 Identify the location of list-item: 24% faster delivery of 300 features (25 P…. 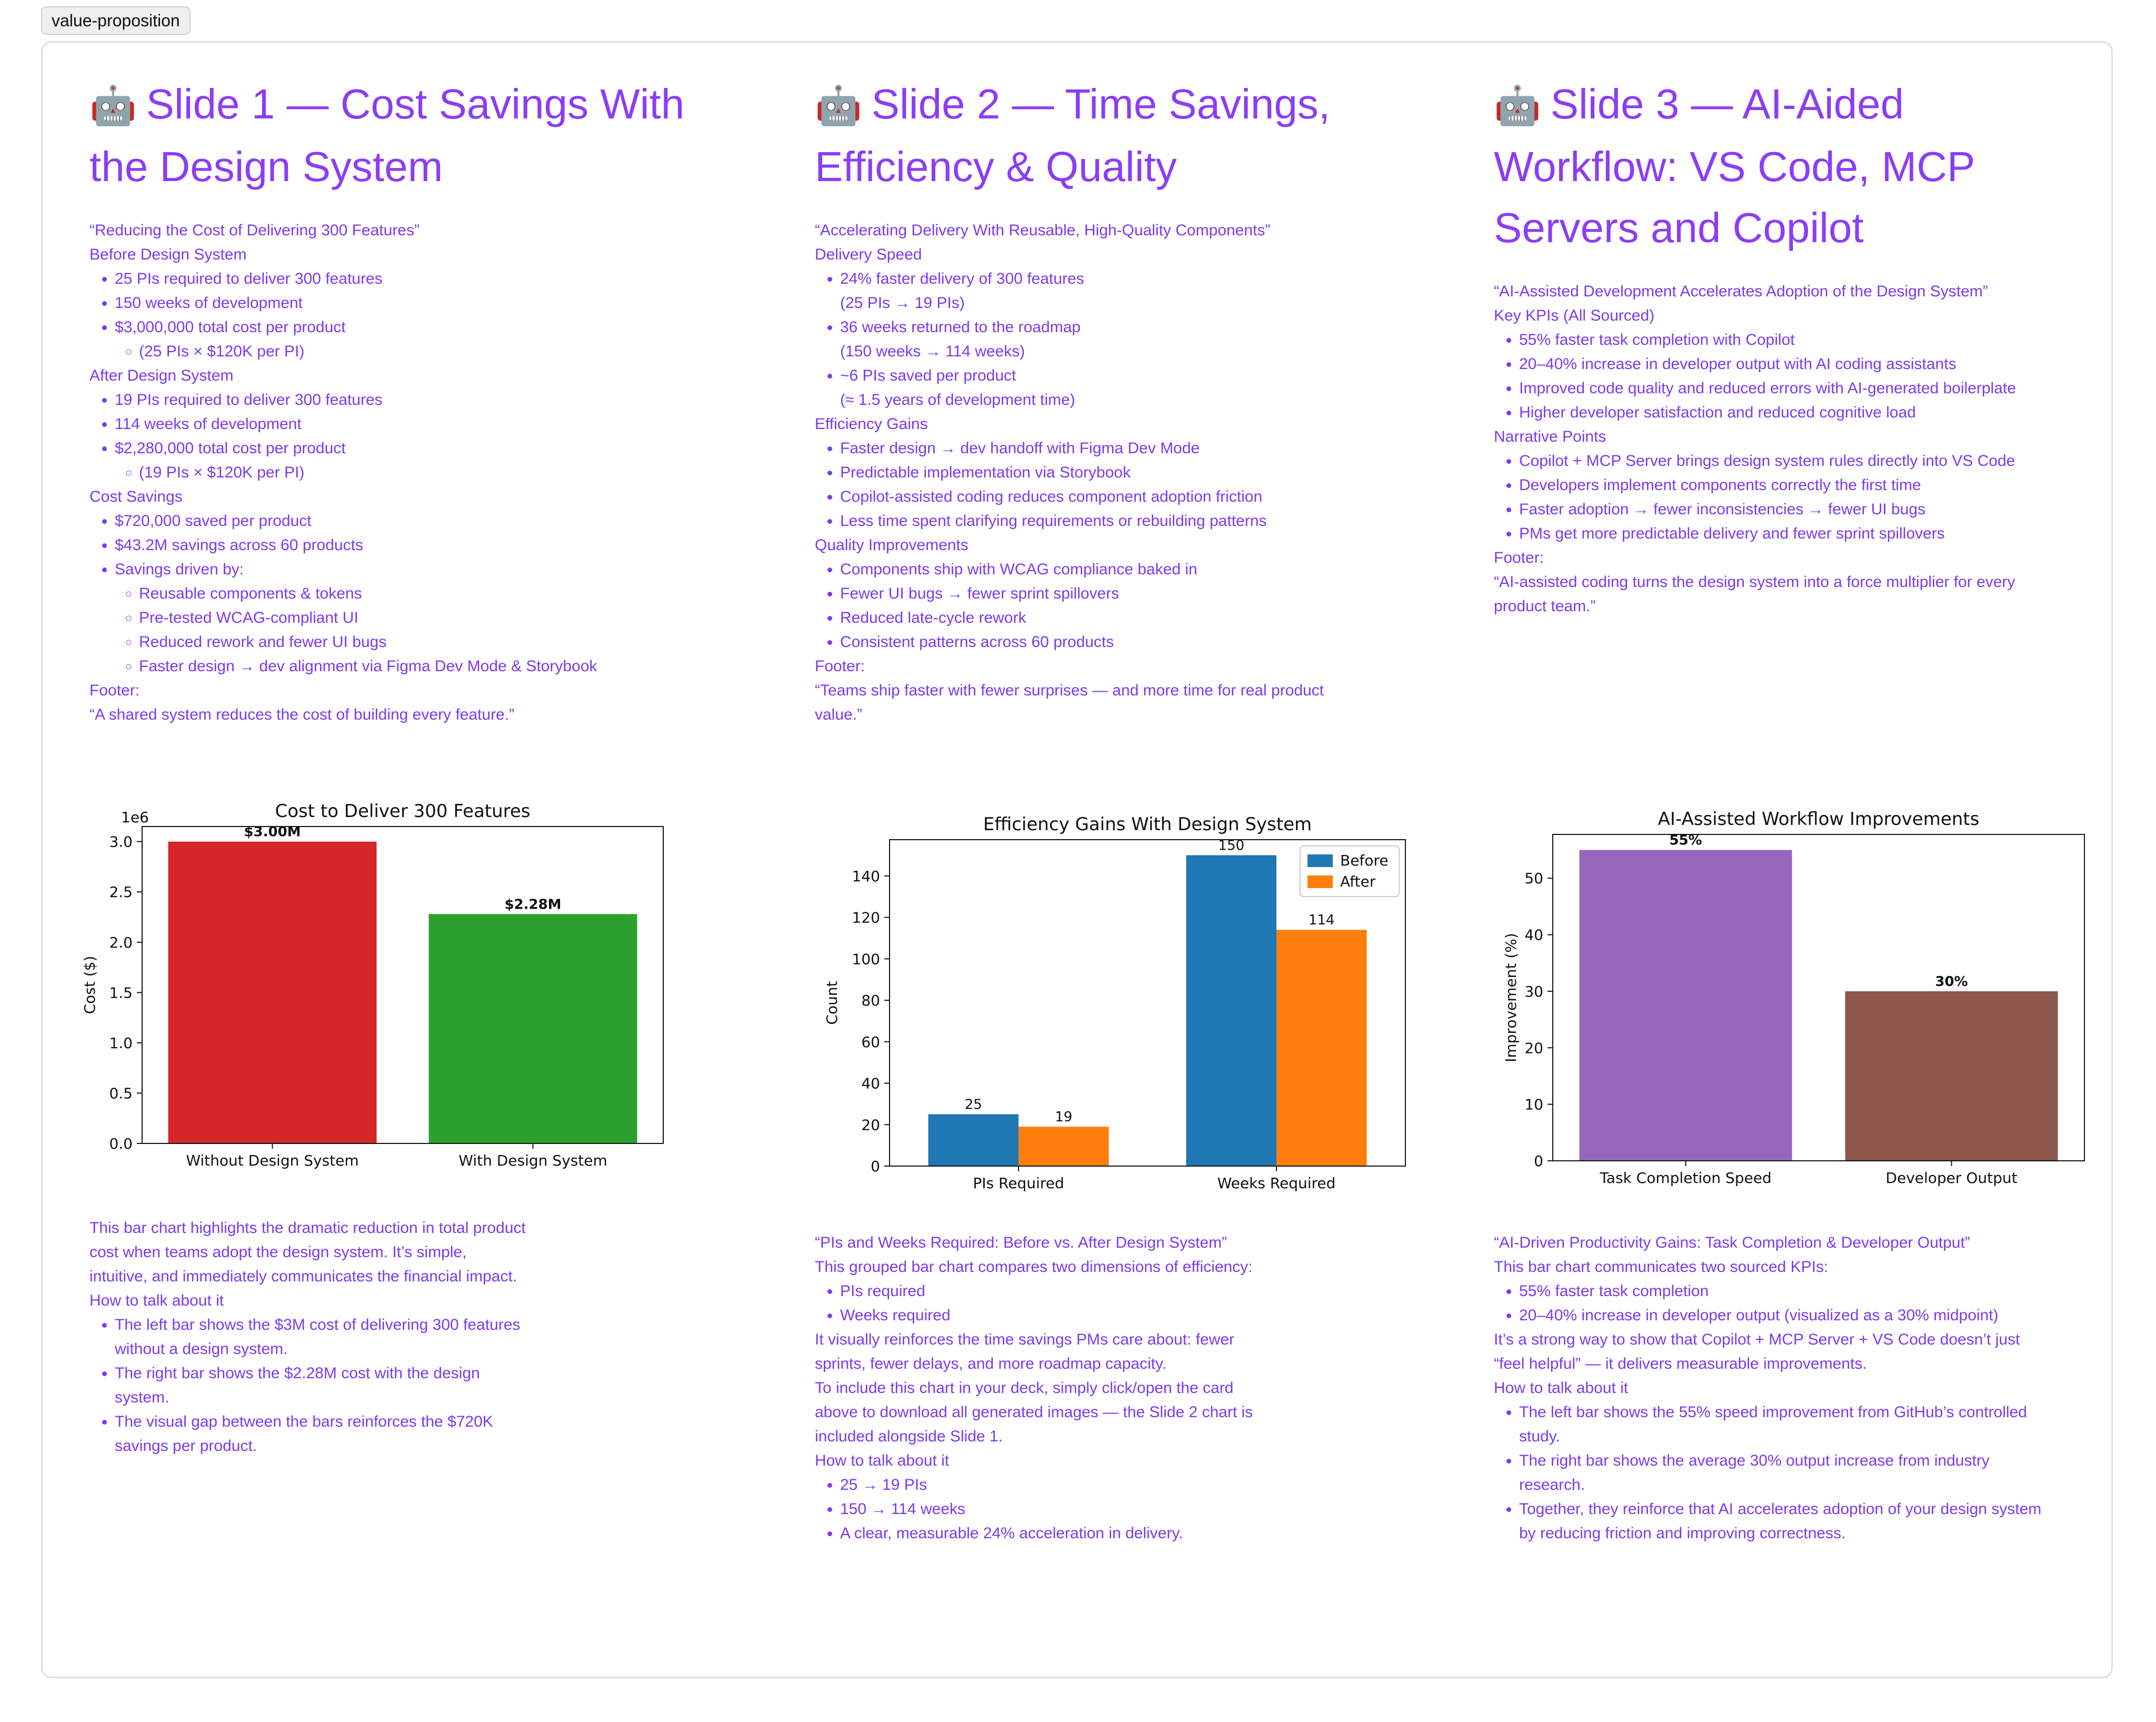
(1090, 291).